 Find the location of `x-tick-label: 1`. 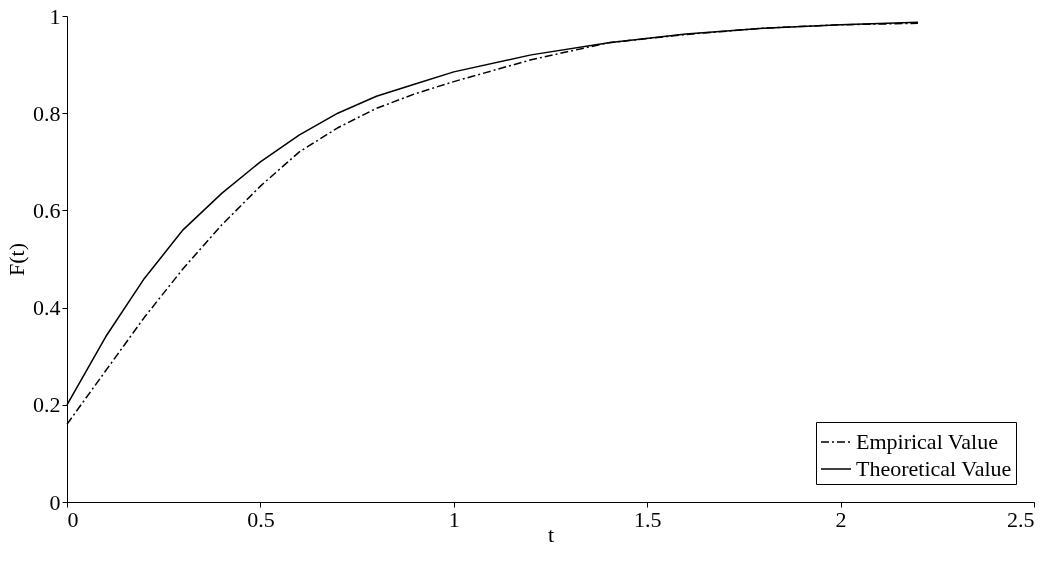

x-tick-label: 1 is located at coordinates (454, 519).